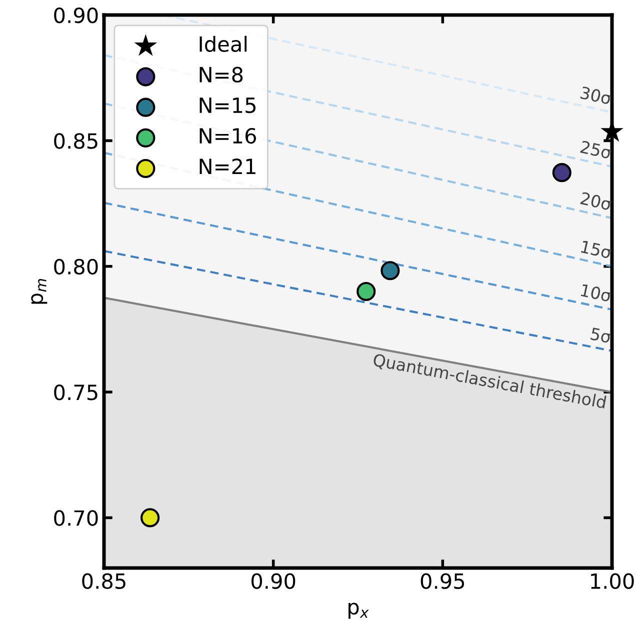 This screenshot has height=632, width=641. What do you see at coordinates (228, 166) in the screenshot?
I see `legend-label: N=21` at bounding box center [228, 166].